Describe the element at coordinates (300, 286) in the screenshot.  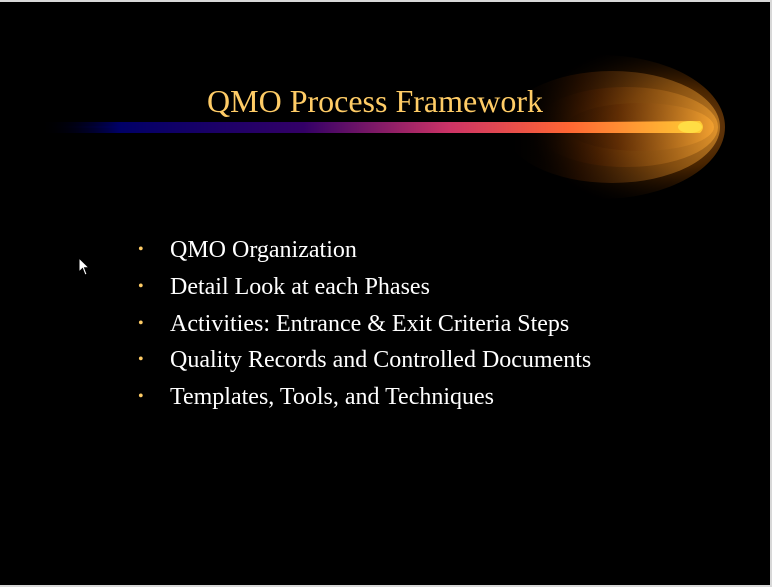
I see `bullet-text: Detail Look at each Phases` at that location.